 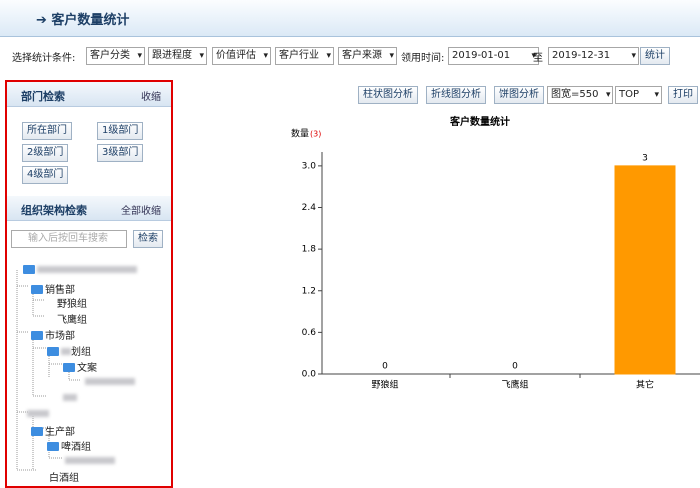 I want to click on select: 客户行业, so click(x=304, y=56).